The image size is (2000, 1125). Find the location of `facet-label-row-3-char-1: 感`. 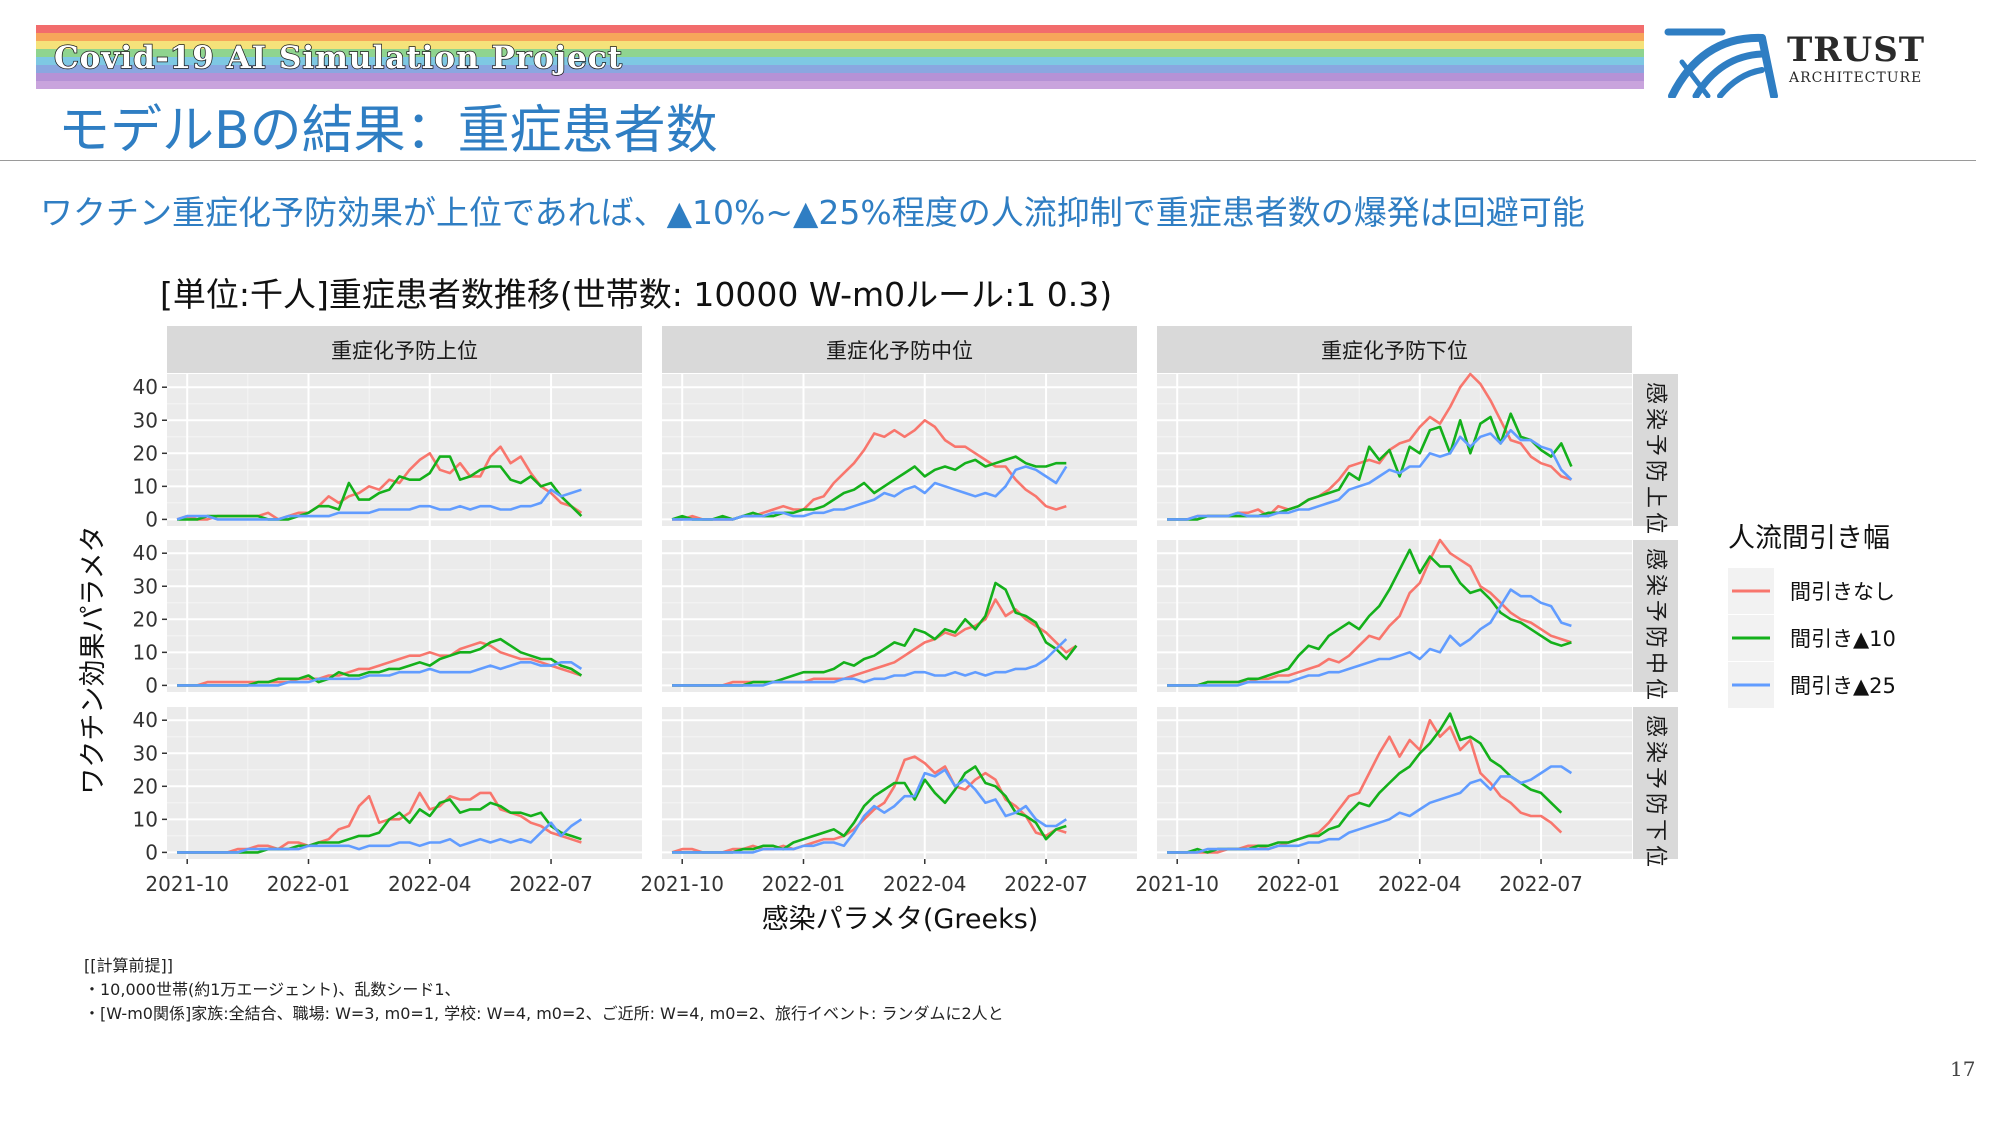

facet-label-row-3-char-1: 感 is located at coordinates (1655, 726).